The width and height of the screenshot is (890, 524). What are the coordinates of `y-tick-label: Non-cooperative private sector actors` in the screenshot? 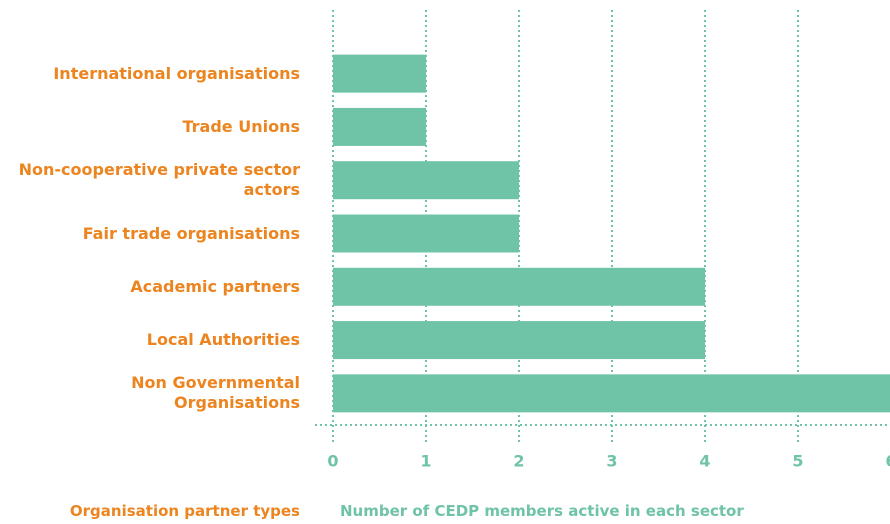 It's located at (159, 180).